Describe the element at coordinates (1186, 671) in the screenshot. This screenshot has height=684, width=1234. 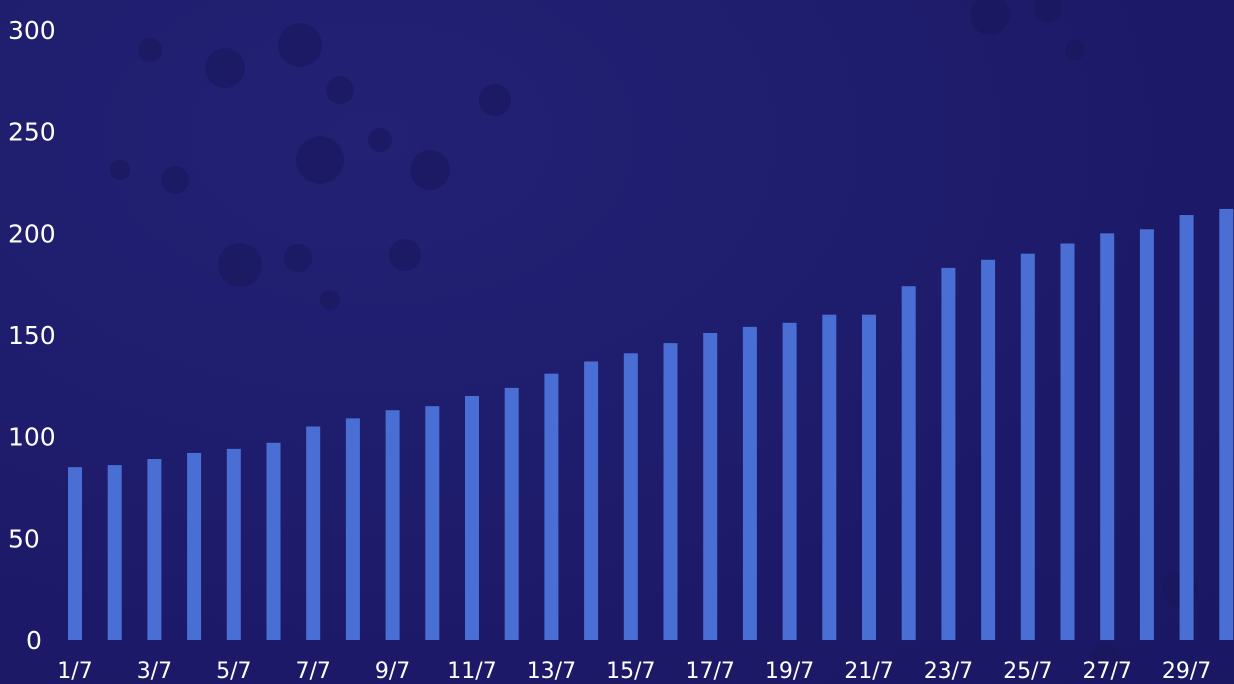
I see `x-tick-label: 29/7` at that location.